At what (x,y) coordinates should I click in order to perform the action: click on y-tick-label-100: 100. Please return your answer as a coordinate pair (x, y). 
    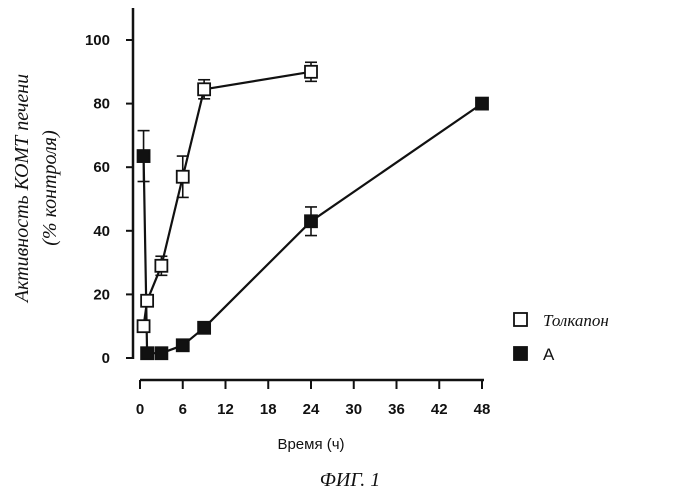
    Looking at the image, I should click on (97, 40).